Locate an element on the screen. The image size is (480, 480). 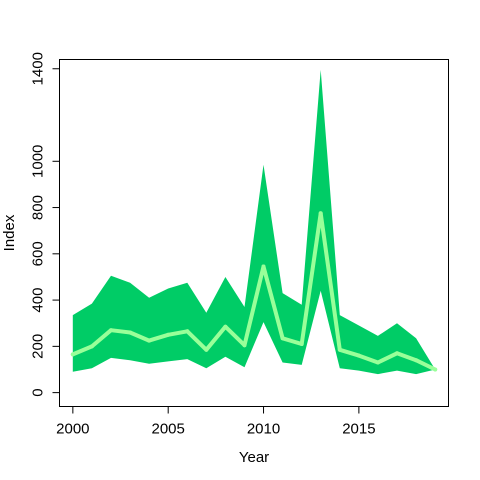
x-tick-label-2005: 2005 is located at coordinates (168, 429).